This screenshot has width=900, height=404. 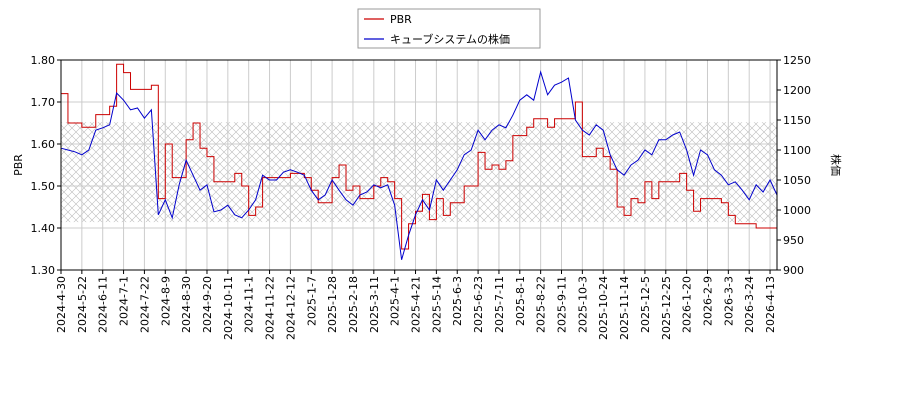 What do you see at coordinates (436, 304) in the screenshot?
I see `x-tick-label: 2025-5-14` at bounding box center [436, 304].